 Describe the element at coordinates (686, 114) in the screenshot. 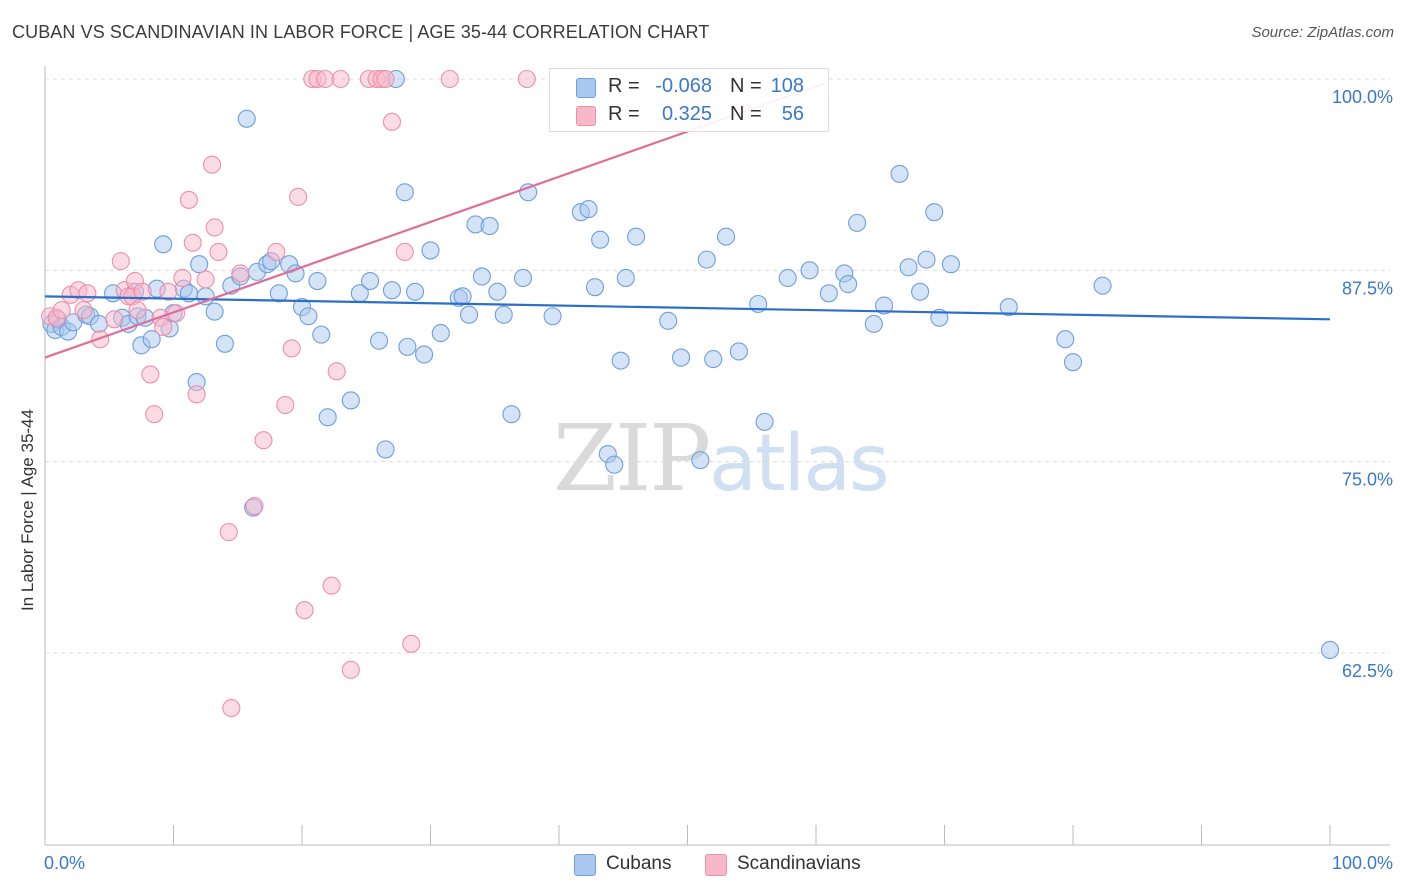

I see `legend-r-value: 0.325` at that location.